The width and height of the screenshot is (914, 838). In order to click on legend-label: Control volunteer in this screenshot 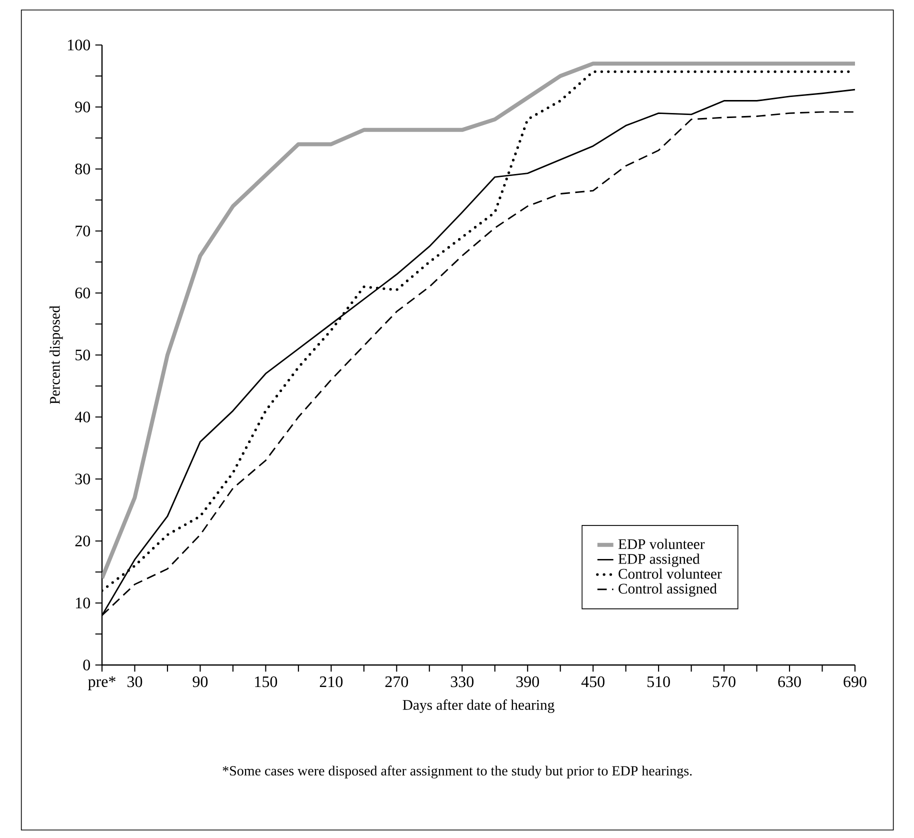, I will do `click(670, 573)`.